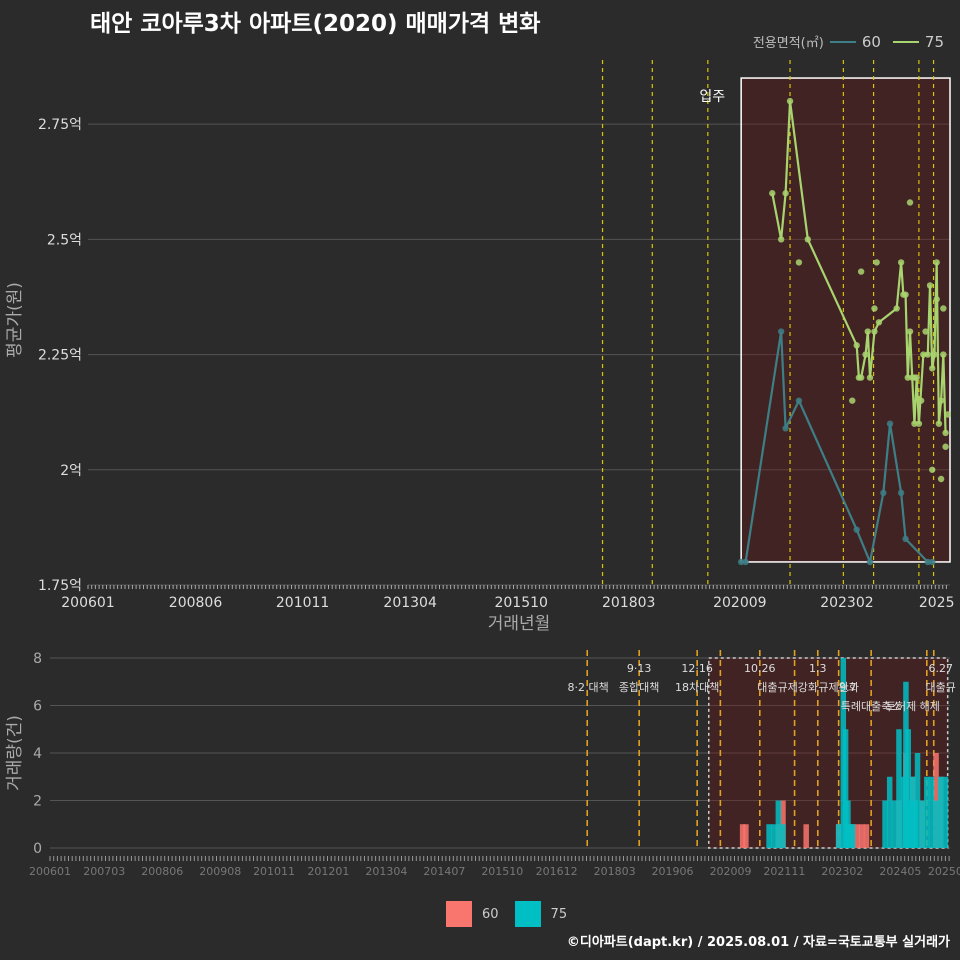 The width and height of the screenshot is (960, 960). What do you see at coordinates (871, 41) in the screenshot?
I see `legend-label-60: 60` at bounding box center [871, 41].